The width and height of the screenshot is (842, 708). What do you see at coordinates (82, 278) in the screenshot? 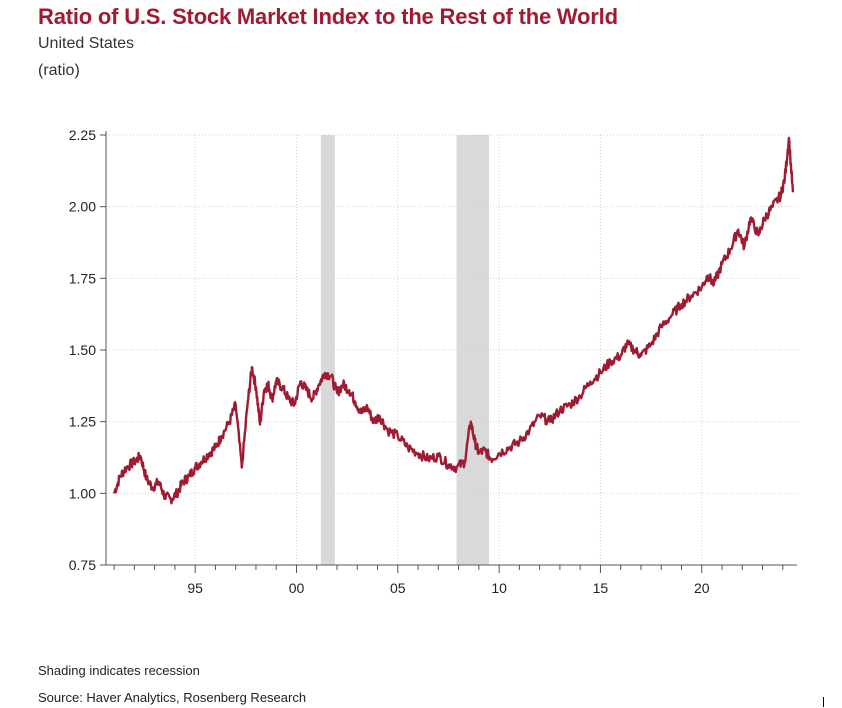
I see `y-tick-label: 1.75` at bounding box center [82, 278].